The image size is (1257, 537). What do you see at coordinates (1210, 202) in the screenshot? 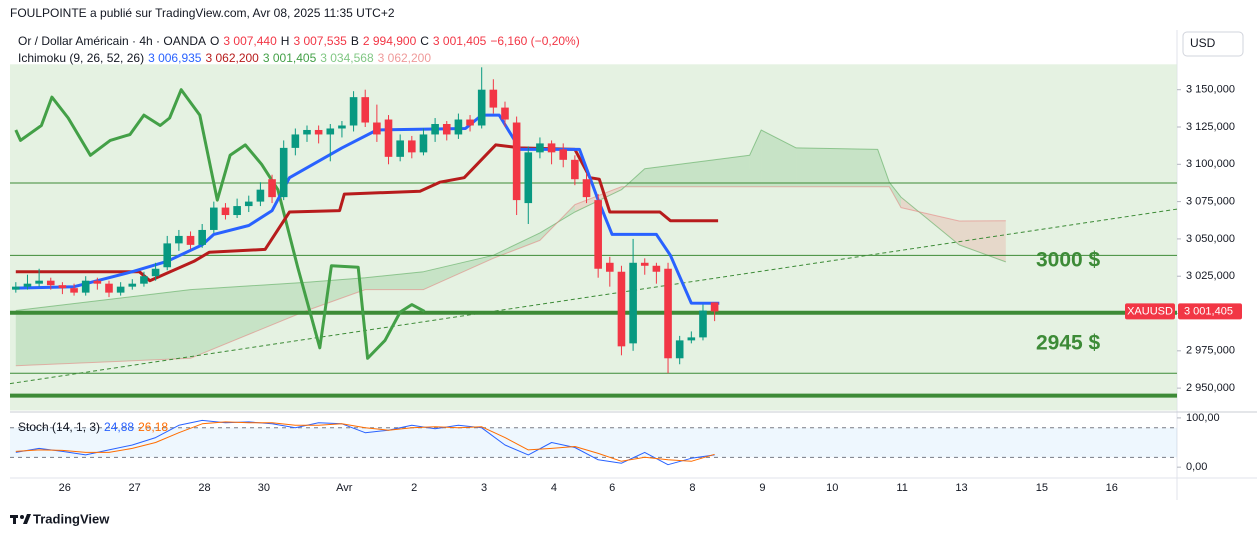
I see `y-tick-label: 3 075,000` at bounding box center [1210, 202].